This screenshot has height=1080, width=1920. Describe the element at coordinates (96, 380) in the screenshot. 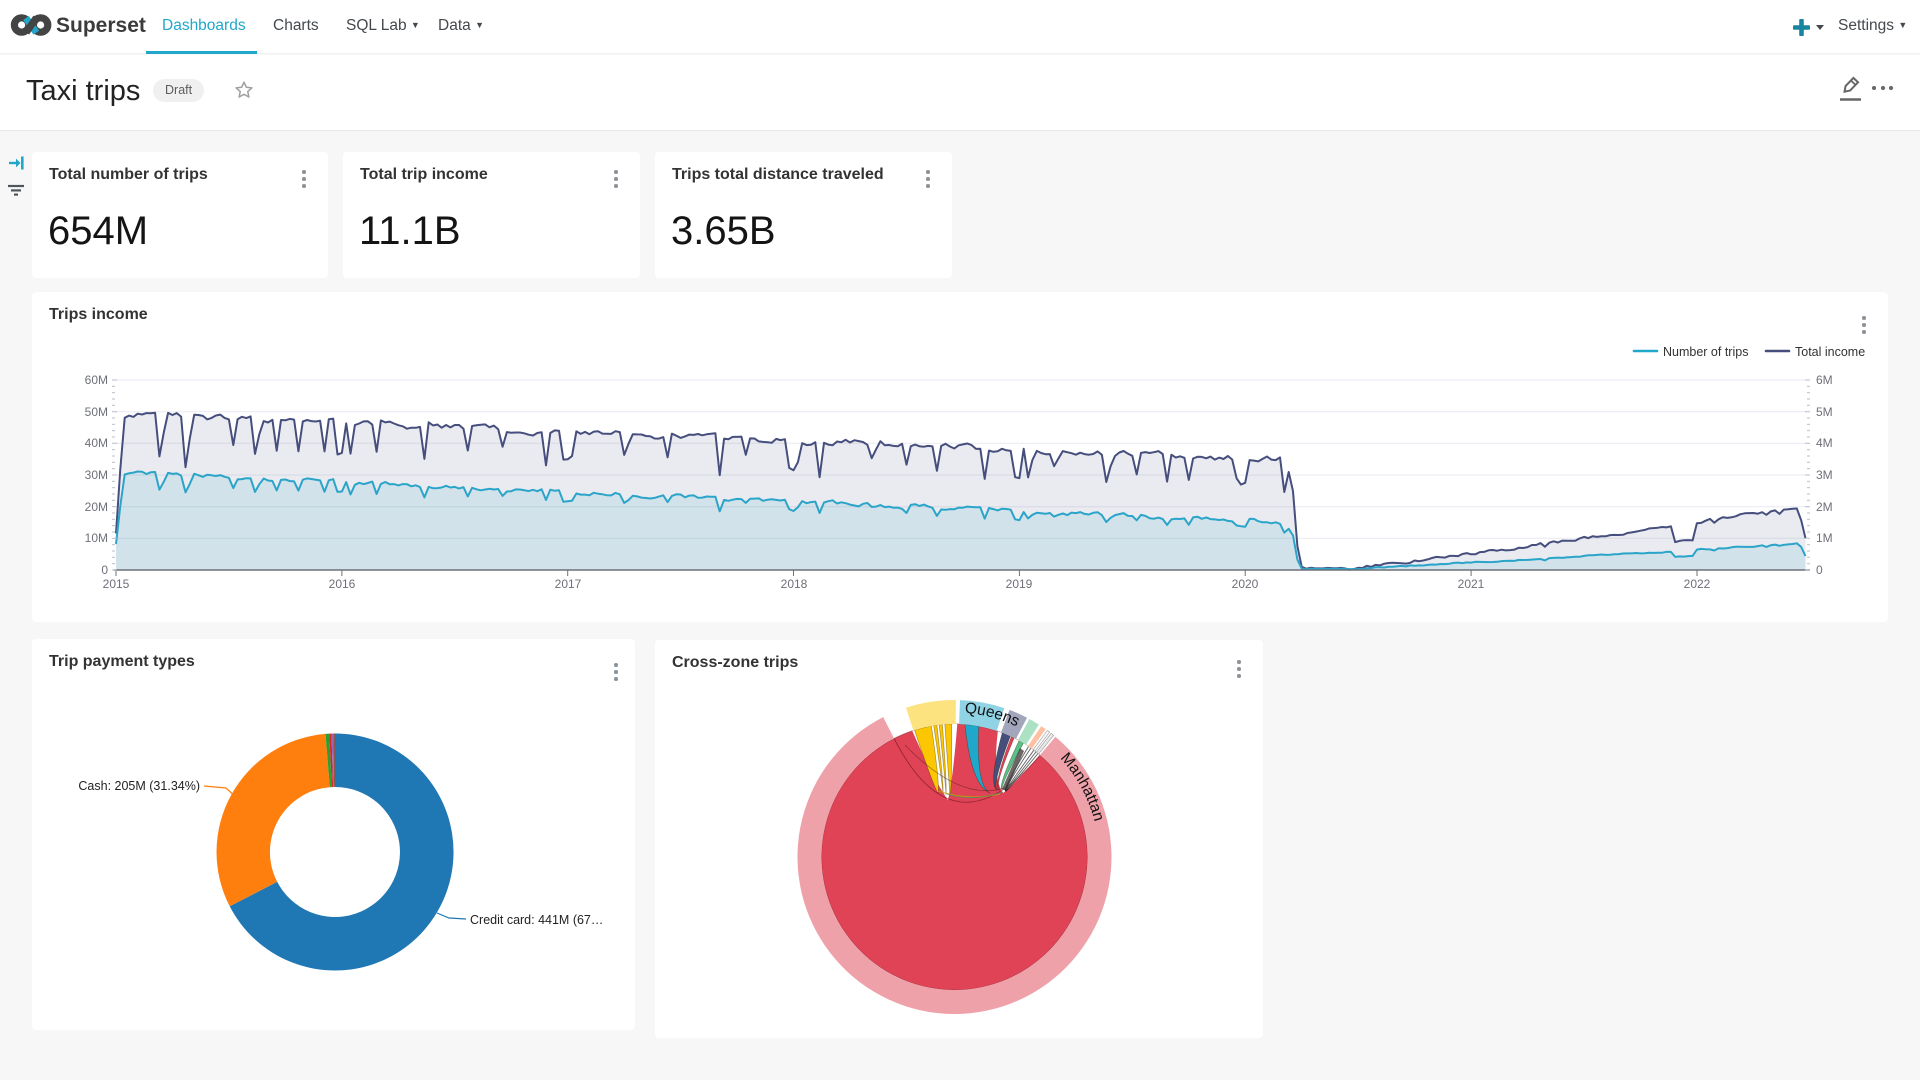

I see `svg-text: 60M` at that location.